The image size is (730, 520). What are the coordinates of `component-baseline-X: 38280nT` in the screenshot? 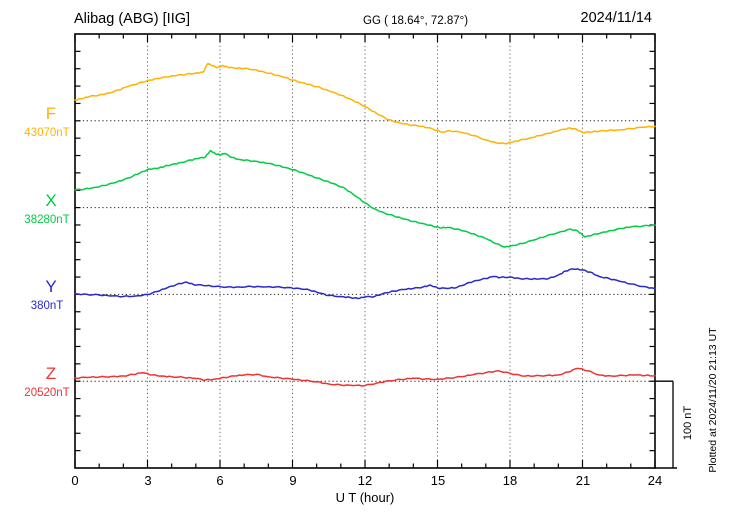 It's located at (47, 220).